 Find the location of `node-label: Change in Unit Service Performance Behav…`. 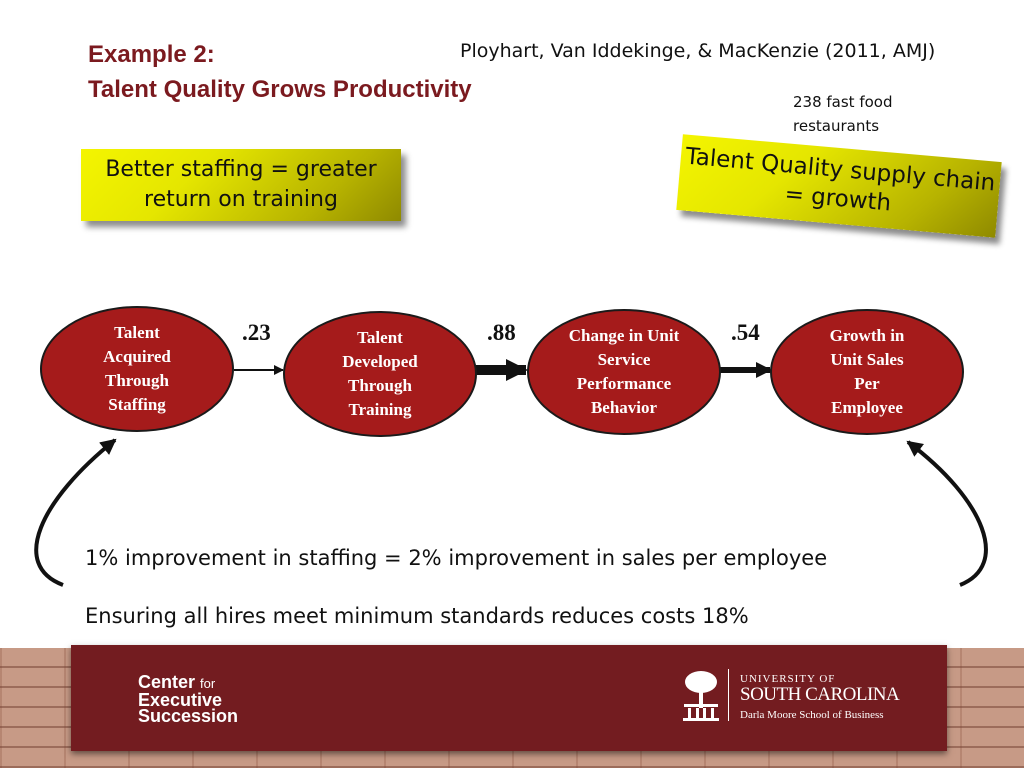

node-label: Change in Unit Service Performance Behav… is located at coordinates (624, 371).